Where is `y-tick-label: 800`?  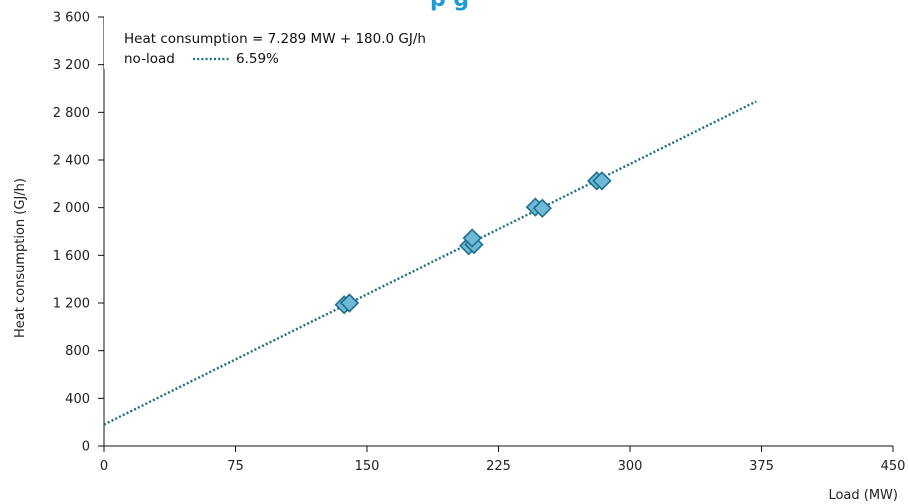
y-tick-label: 800 is located at coordinates (77, 351).